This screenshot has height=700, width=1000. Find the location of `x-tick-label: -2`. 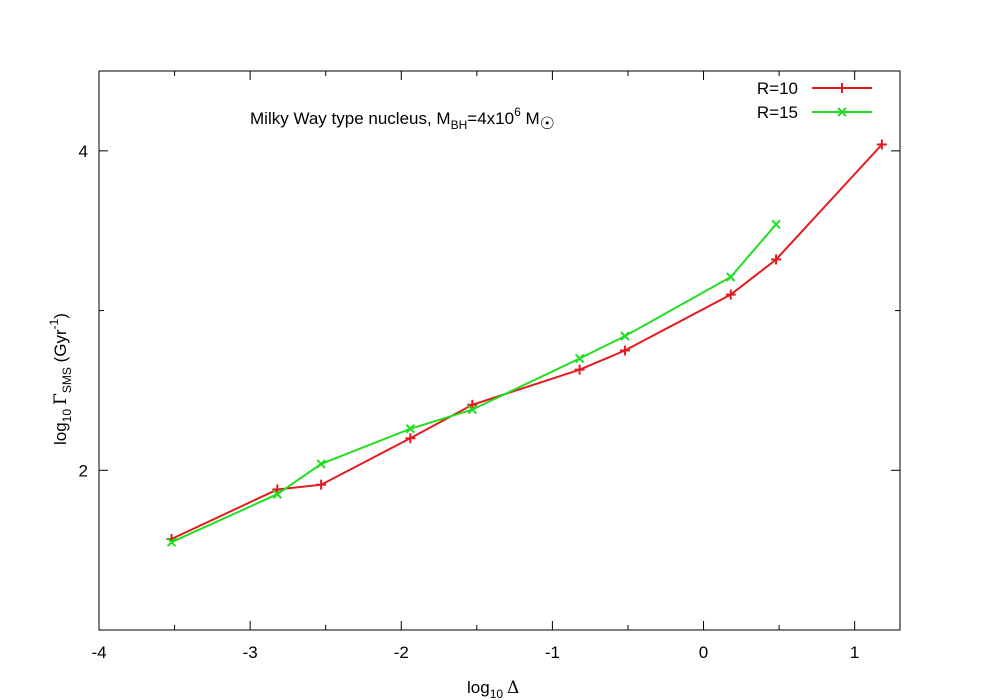

x-tick-label: -2 is located at coordinates (401, 652).